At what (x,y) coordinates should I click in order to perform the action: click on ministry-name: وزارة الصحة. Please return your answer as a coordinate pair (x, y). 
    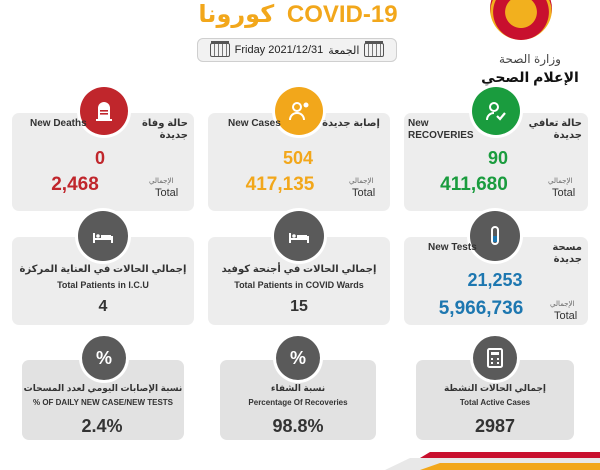
    Looking at the image, I should click on (530, 59).